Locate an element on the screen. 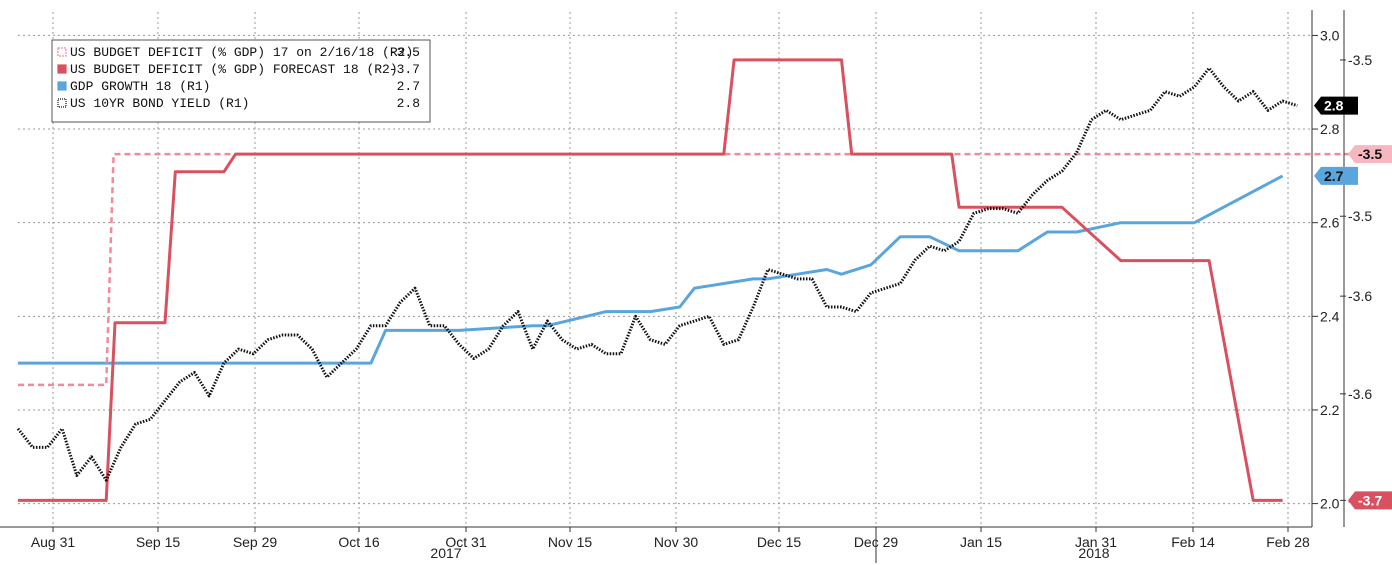 This screenshot has height=565, width=1392. year-label: 2018 is located at coordinates (1093, 553).